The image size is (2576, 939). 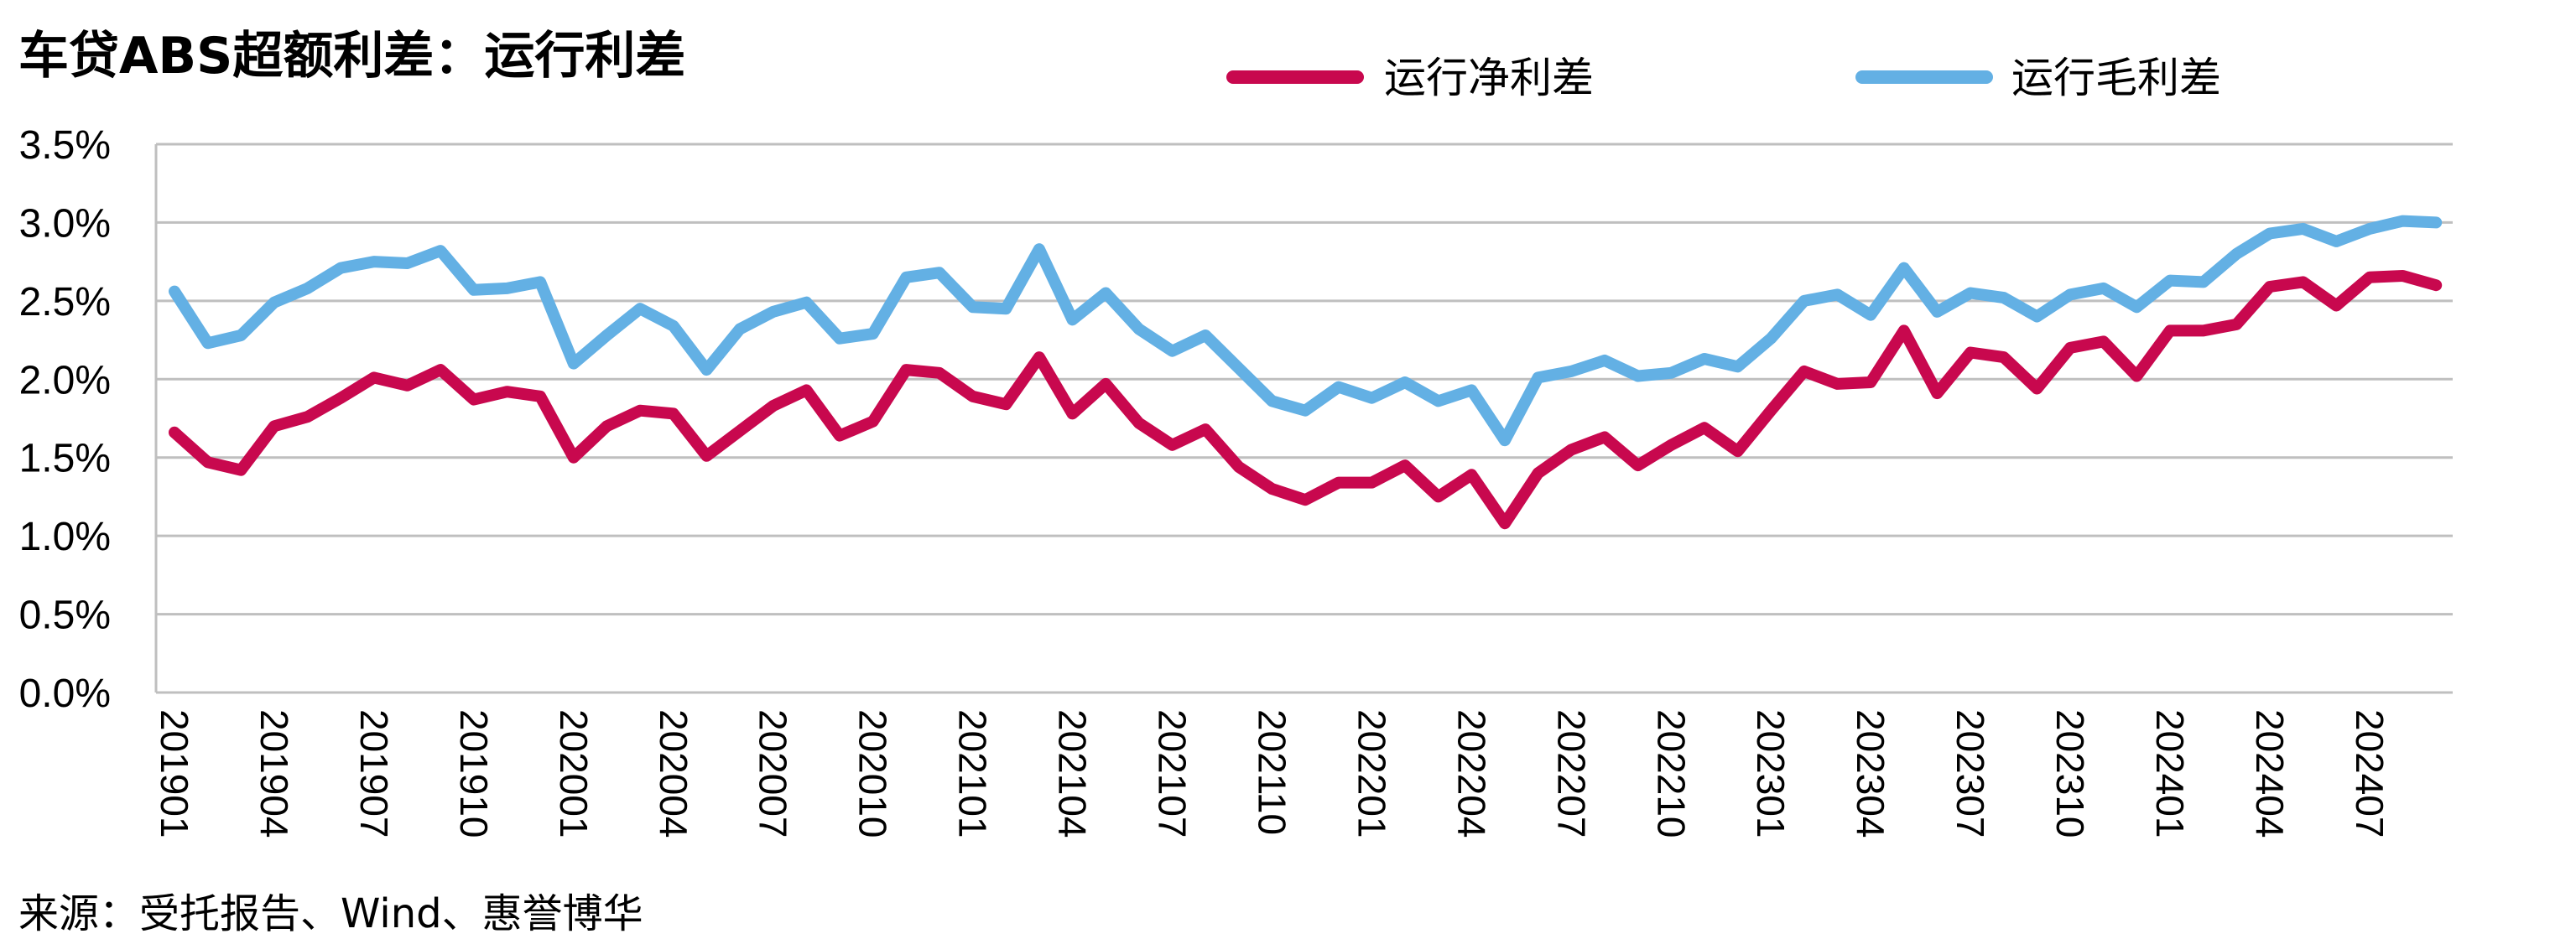 What do you see at coordinates (873, 773) in the screenshot?
I see `x-tick-label: 202010` at bounding box center [873, 773].